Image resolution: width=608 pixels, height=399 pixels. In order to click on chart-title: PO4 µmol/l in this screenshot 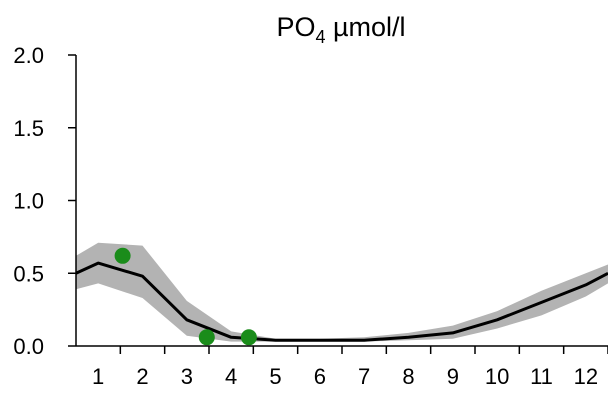, I will do `click(340, 29)`.